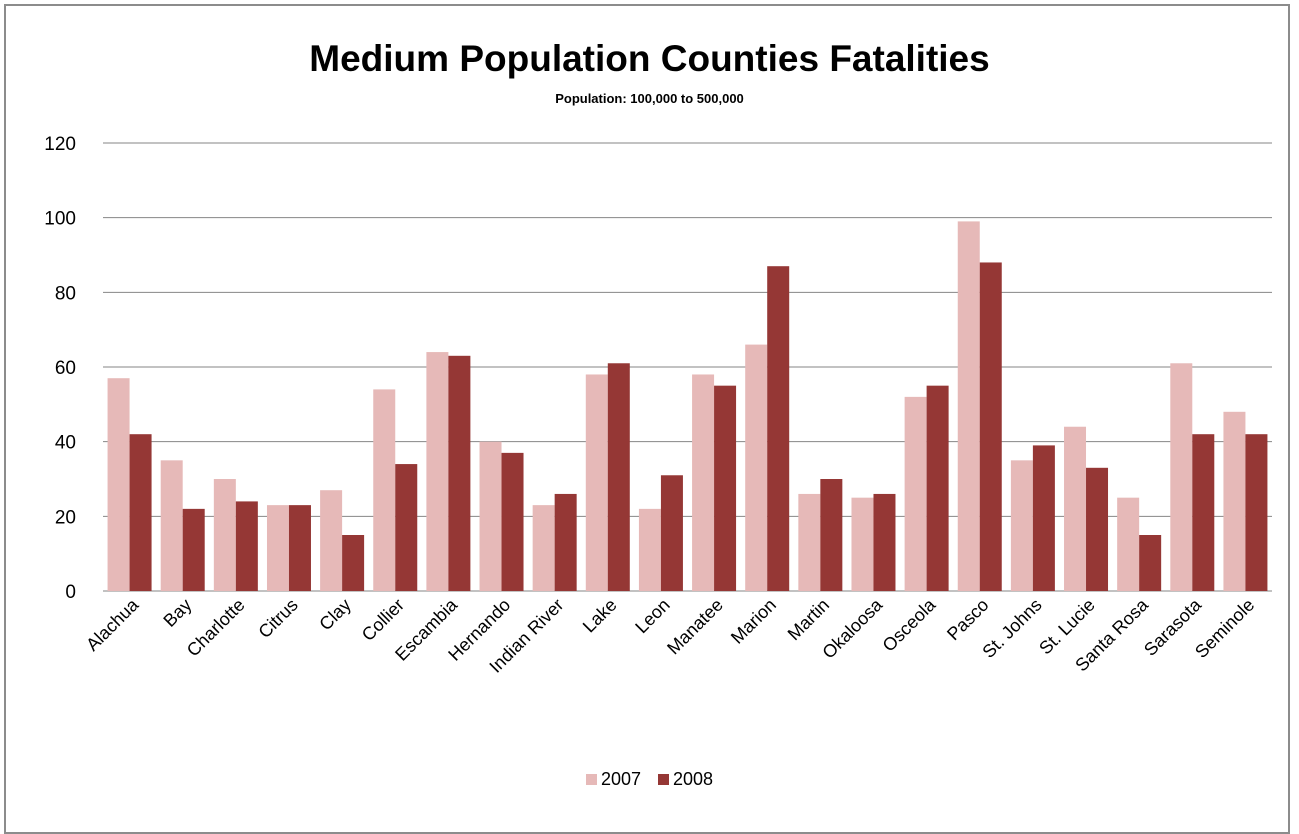  What do you see at coordinates (65, 368) in the screenshot?
I see `y-tick-label-60: 60` at bounding box center [65, 368].